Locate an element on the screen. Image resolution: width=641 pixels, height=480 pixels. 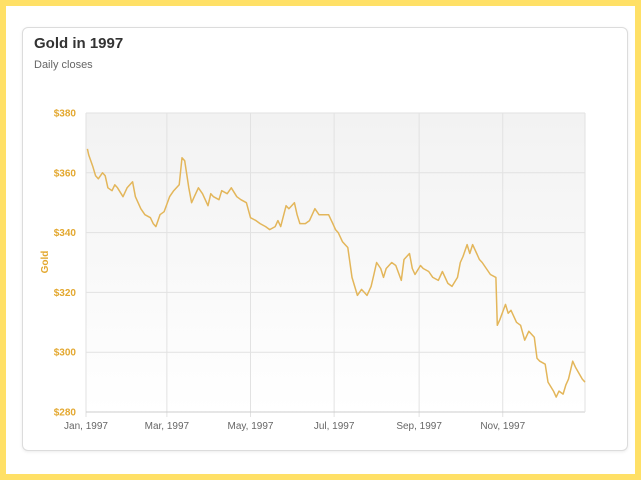
chart-subtitle: Daily closes is located at coordinates (63, 65).